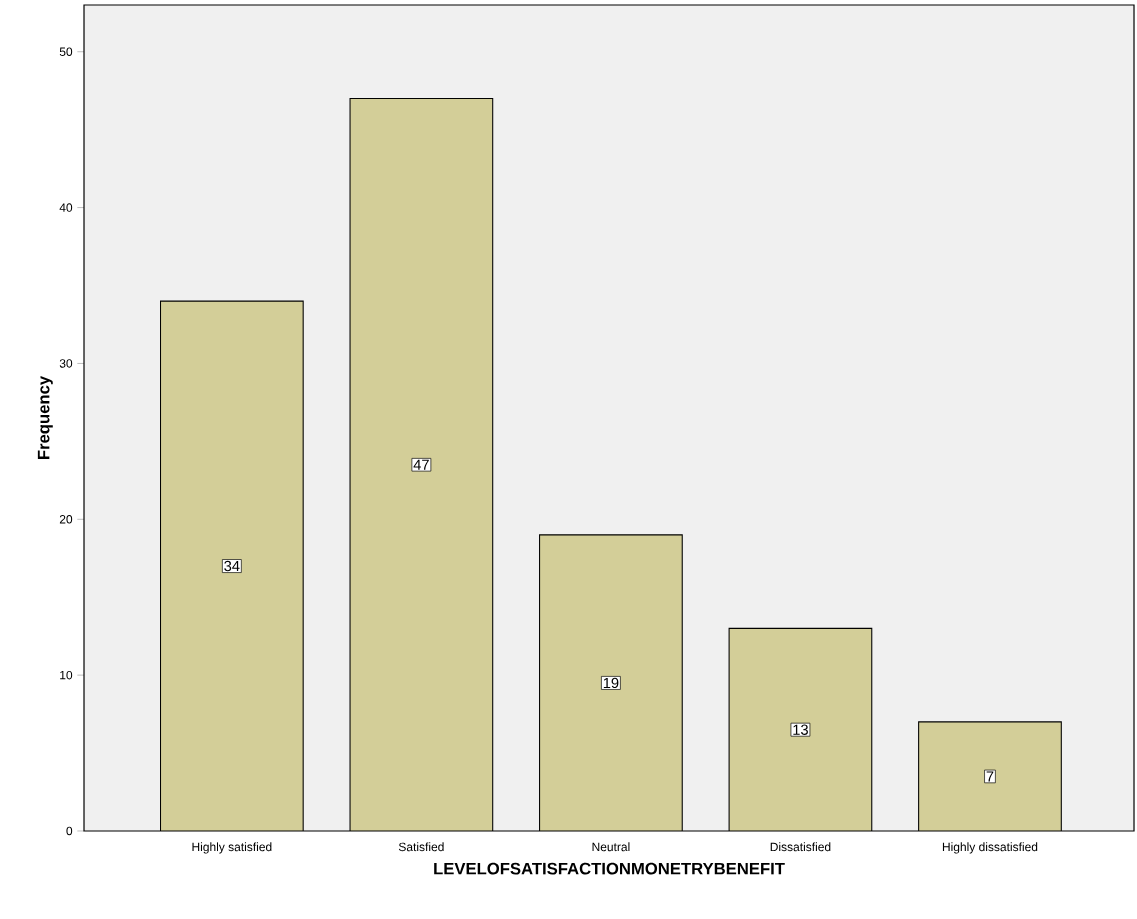 This screenshot has width=1137, height=919. Describe the element at coordinates (66, 363) in the screenshot. I see `y-tick-label: 30` at that location.